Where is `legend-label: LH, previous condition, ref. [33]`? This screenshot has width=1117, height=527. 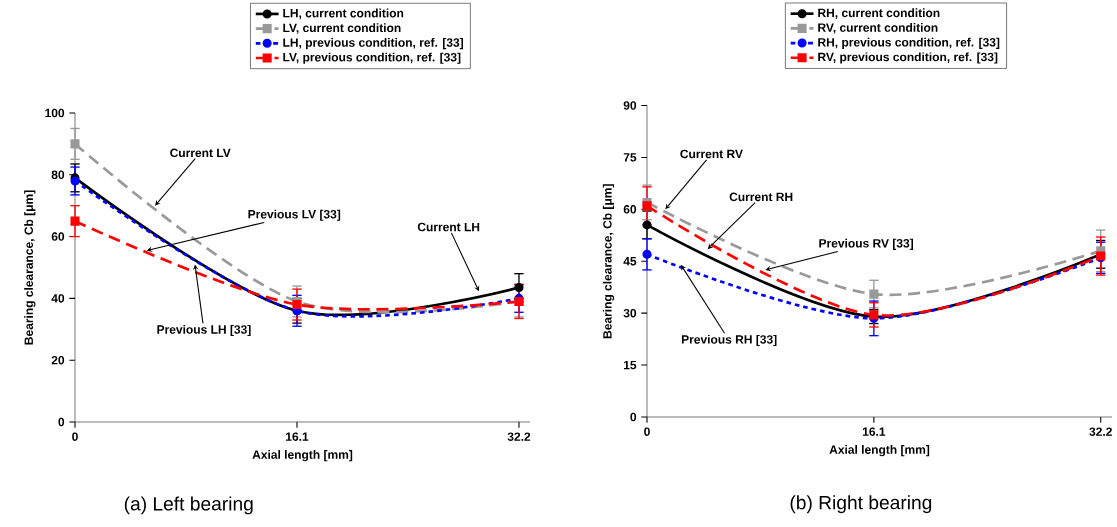
legend-label: LH, previous condition, ref. [33] is located at coordinates (373, 43).